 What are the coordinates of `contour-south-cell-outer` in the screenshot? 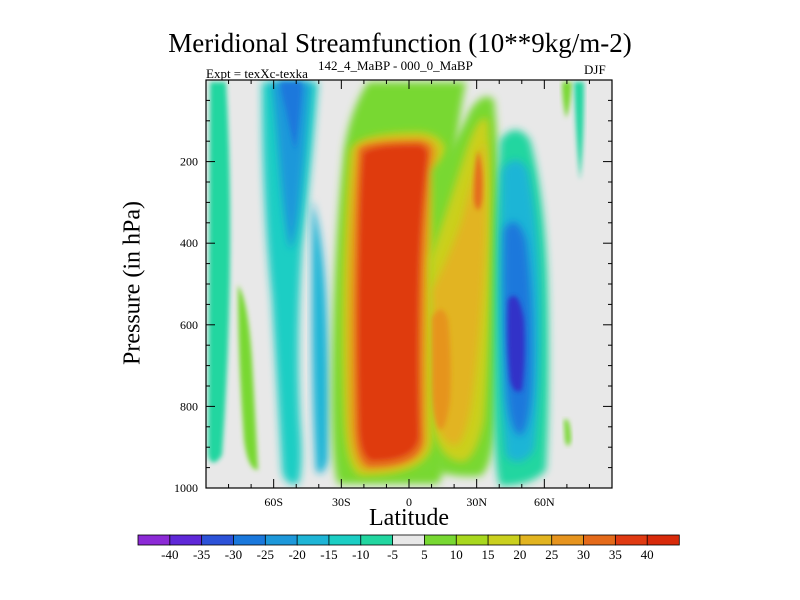 It's located at (290, 283).